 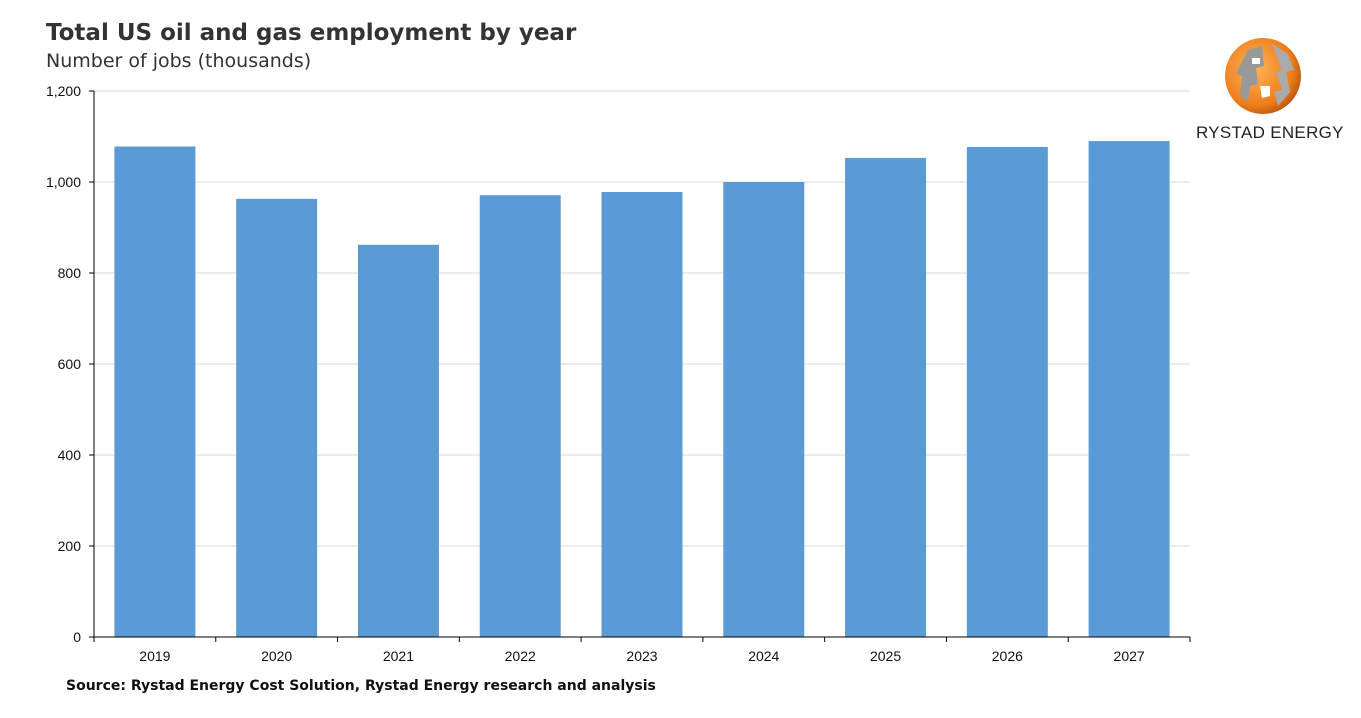 What do you see at coordinates (77, 637) in the screenshot?
I see `y-tick-label: 0` at bounding box center [77, 637].